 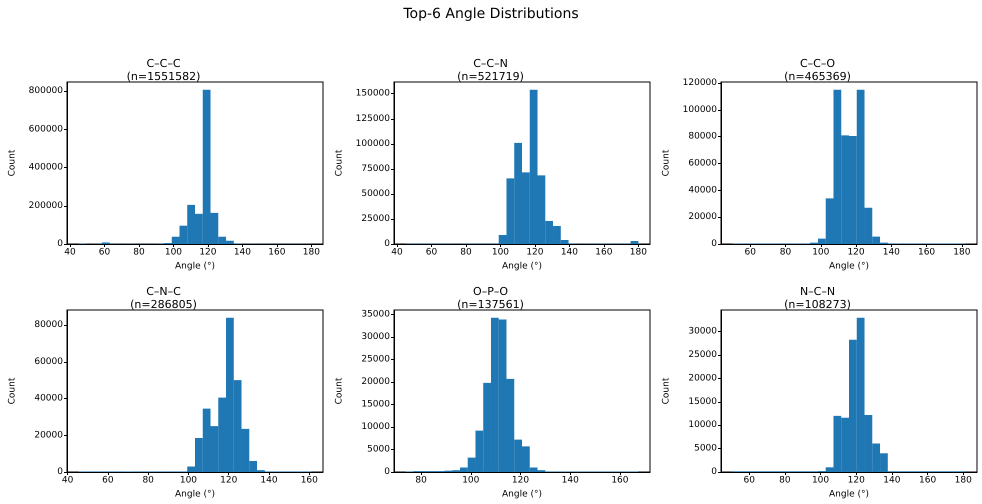 What do you see at coordinates (490, 63) in the screenshot?
I see `chart-title: C–C–N` at bounding box center [490, 63].